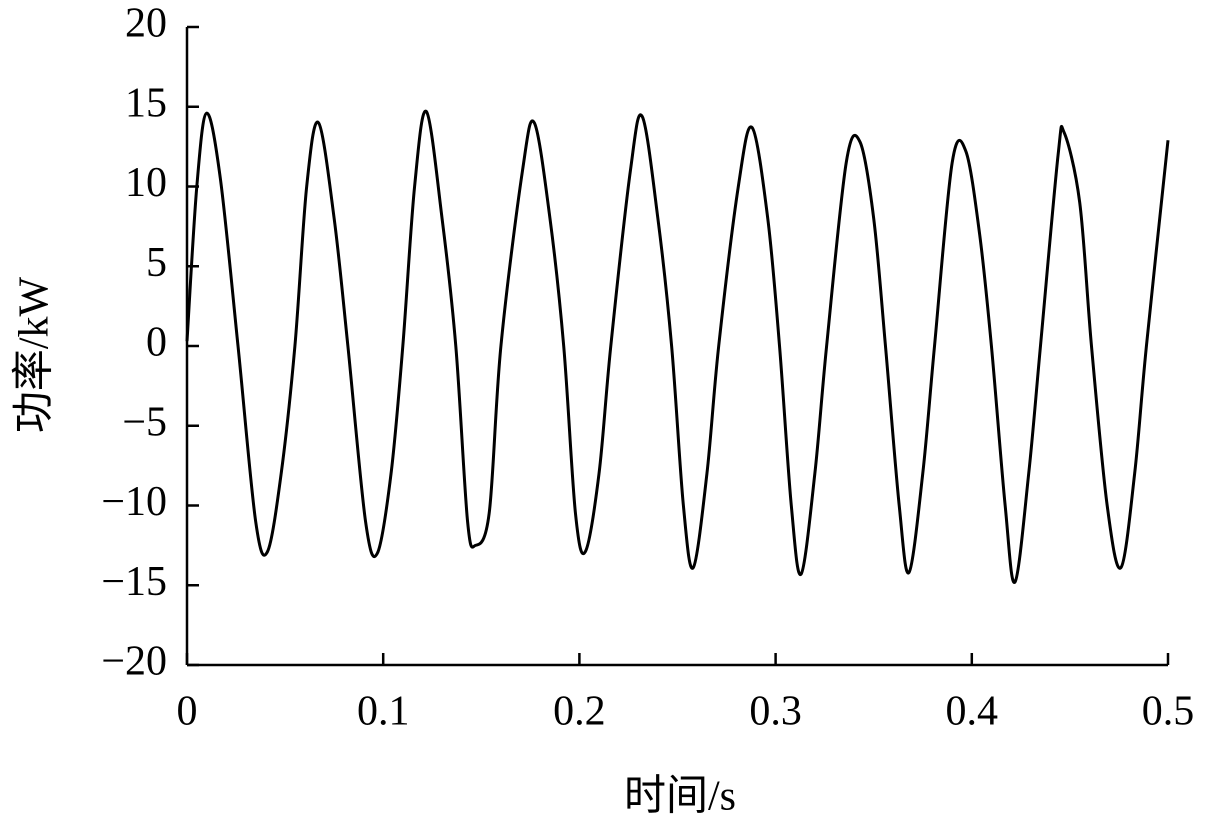 Image resolution: width=1210 pixels, height=836 pixels. I want to click on y-tick-label: 15, so click(146, 103).